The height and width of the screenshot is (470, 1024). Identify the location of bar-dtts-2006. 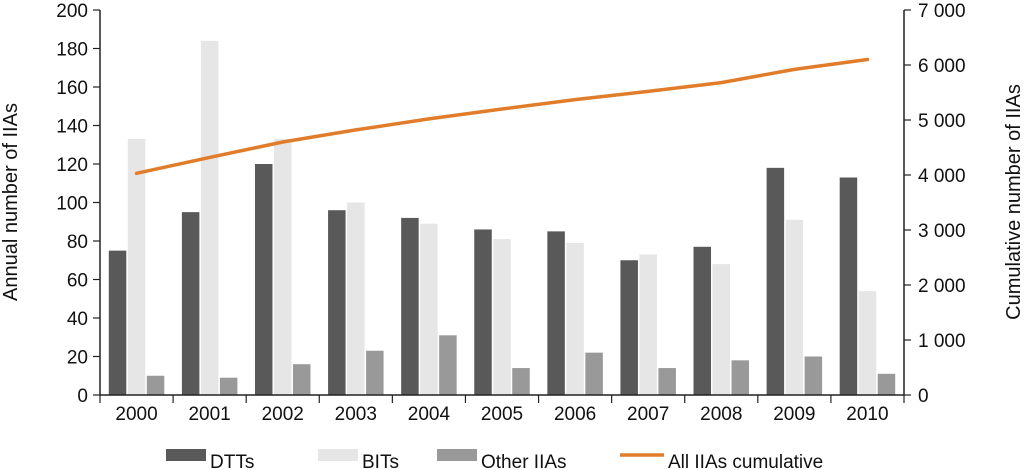
(556, 313).